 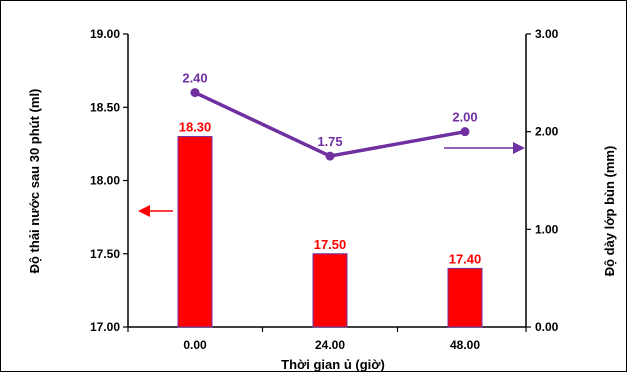 I want to click on y2-tick-label: 1.00, so click(x=547, y=229).